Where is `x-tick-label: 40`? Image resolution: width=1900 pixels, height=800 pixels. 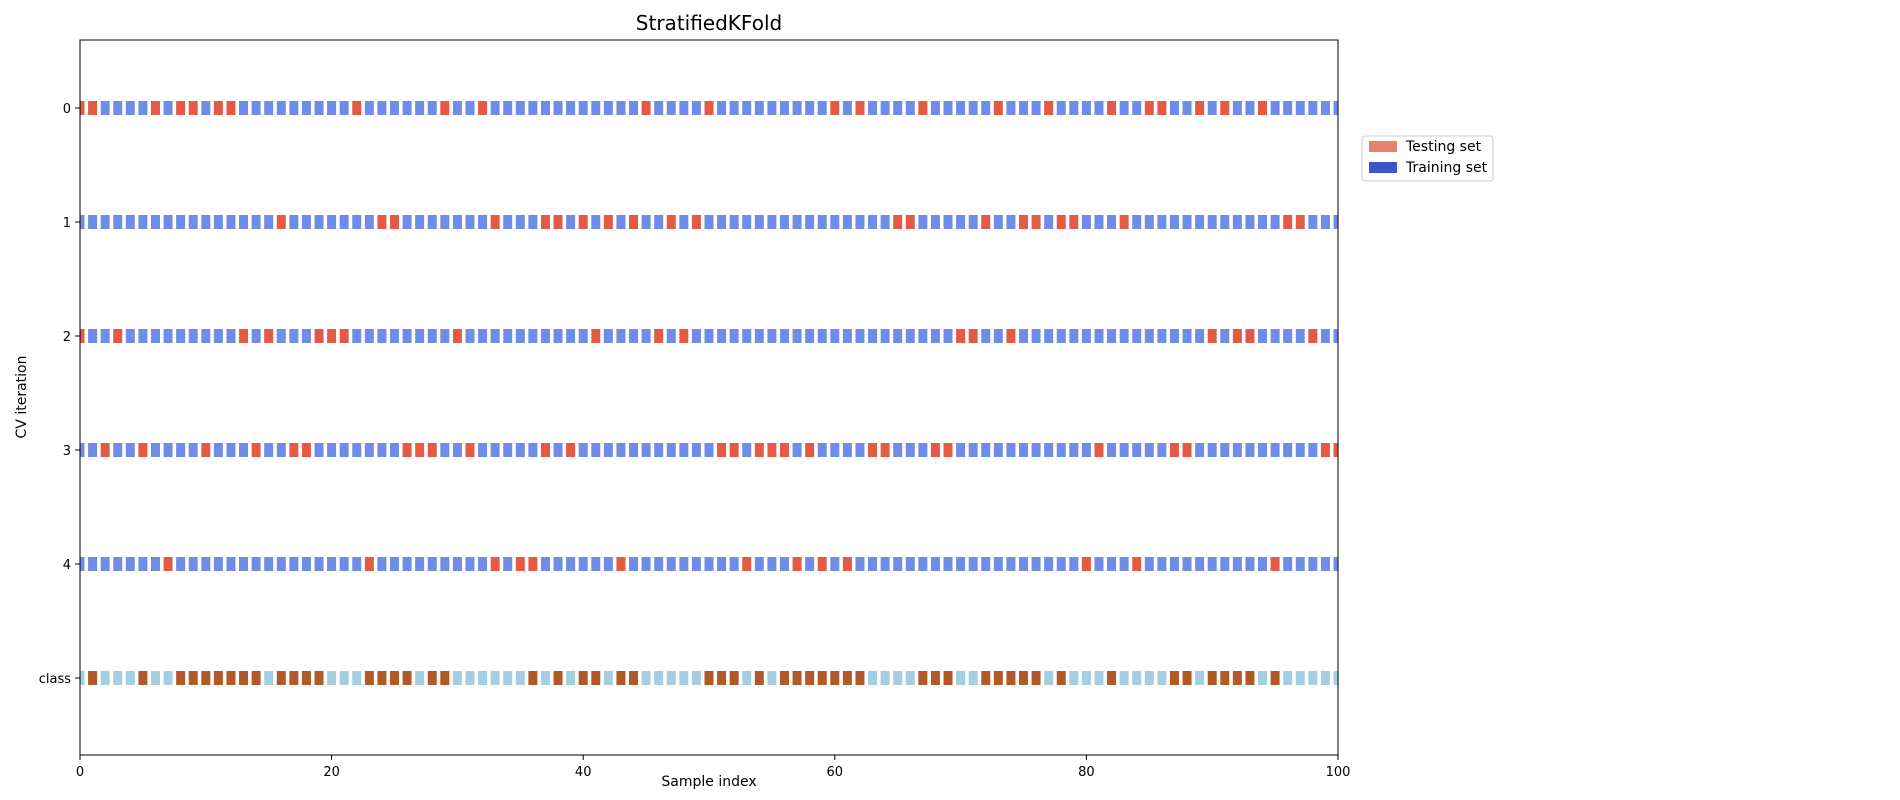
x-tick-label: 40 is located at coordinates (583, 772).